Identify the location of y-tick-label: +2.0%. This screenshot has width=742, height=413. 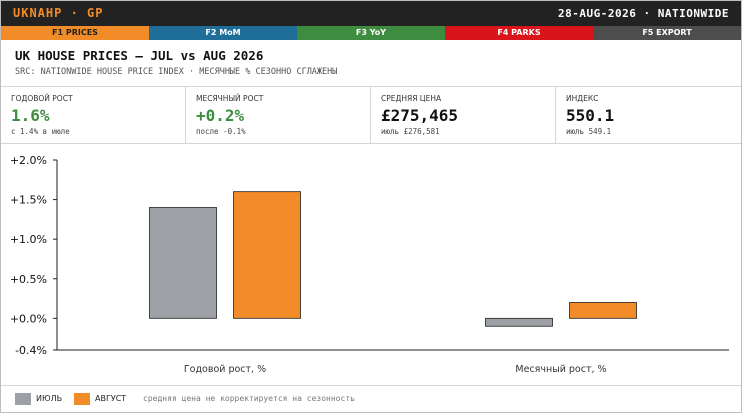
(28, 160).